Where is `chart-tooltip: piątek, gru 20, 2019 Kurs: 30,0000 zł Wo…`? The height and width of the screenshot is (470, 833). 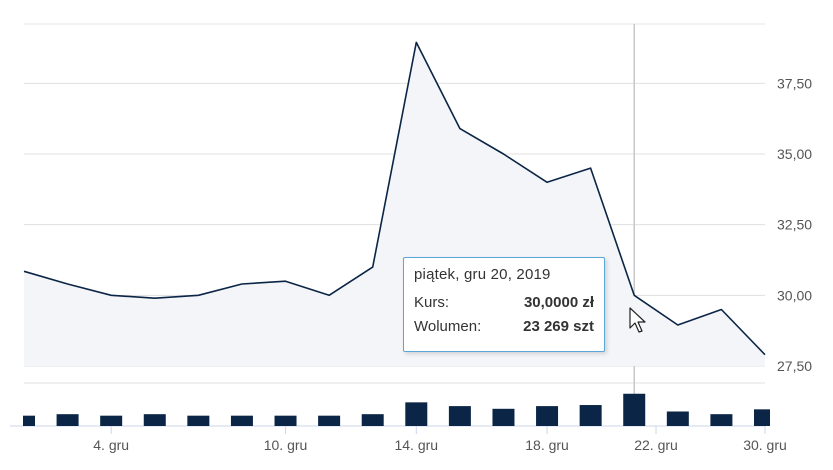 chart-tooltip: piątek, gru 20, 2019 Kurs: 30,0000 zł Wo… is located at coordinates (504, 304).